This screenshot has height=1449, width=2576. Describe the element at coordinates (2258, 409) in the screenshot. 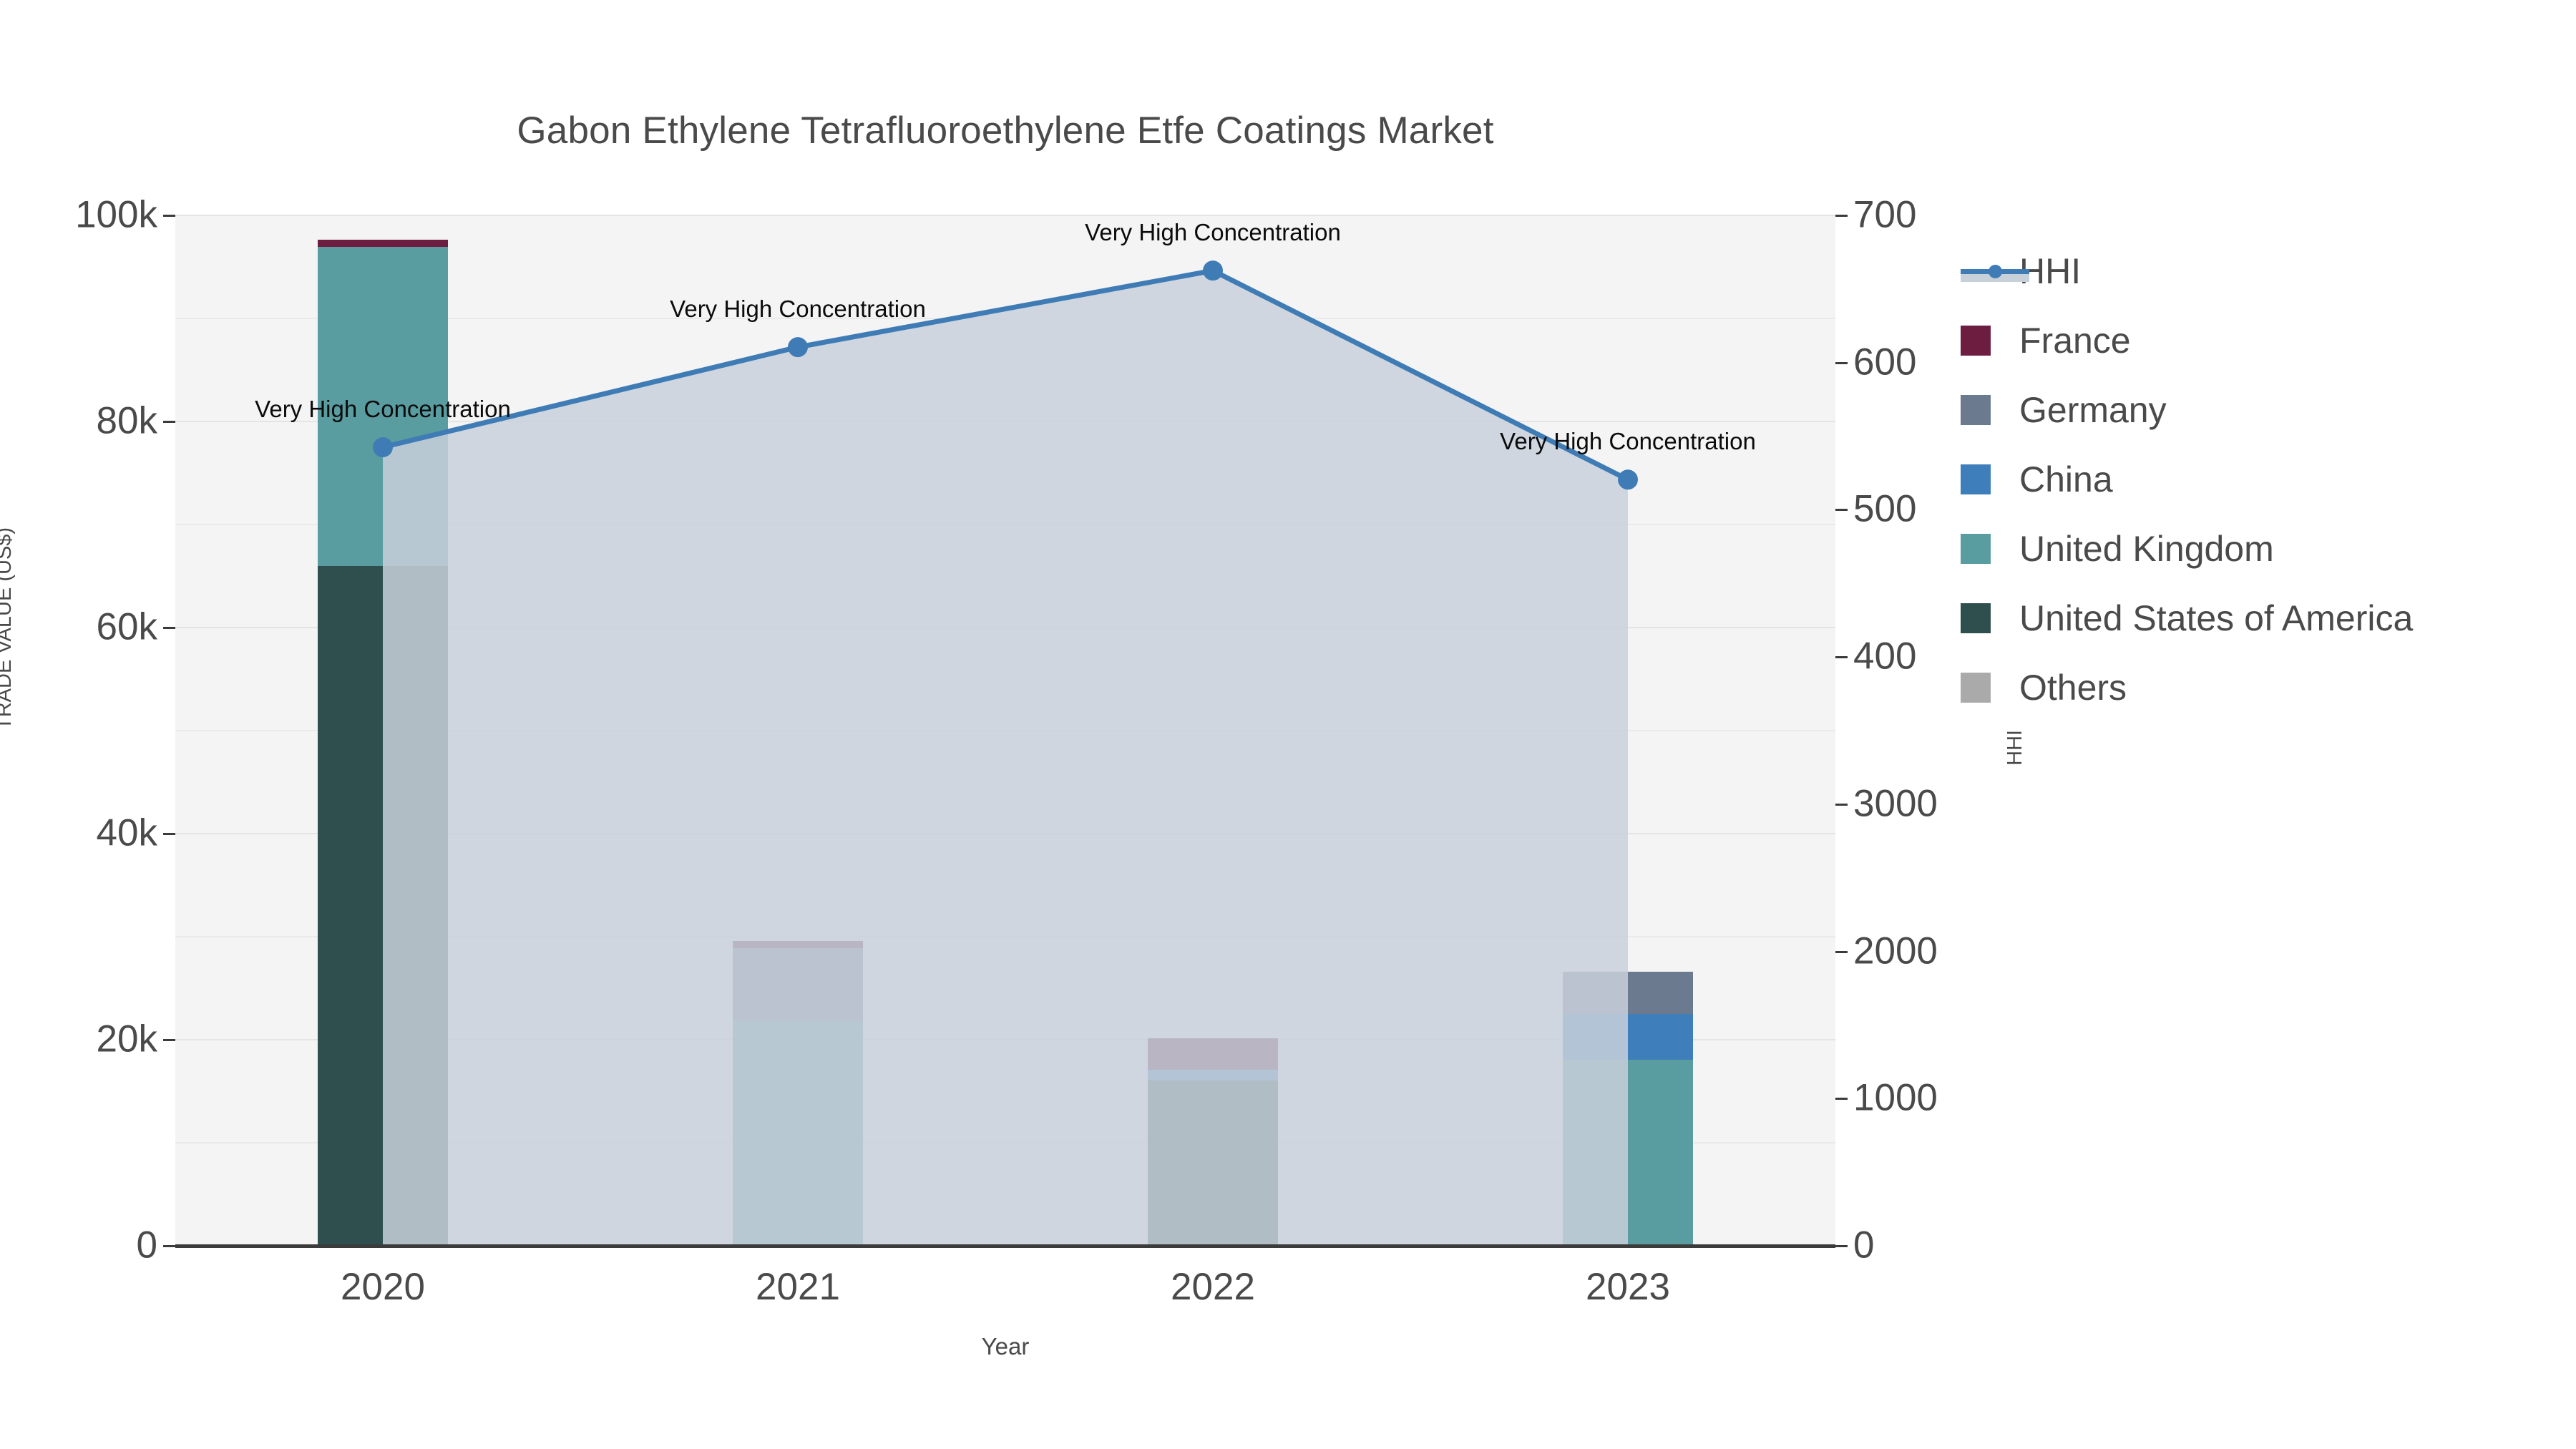

I see `legend-item-germany: Germany` at that location.